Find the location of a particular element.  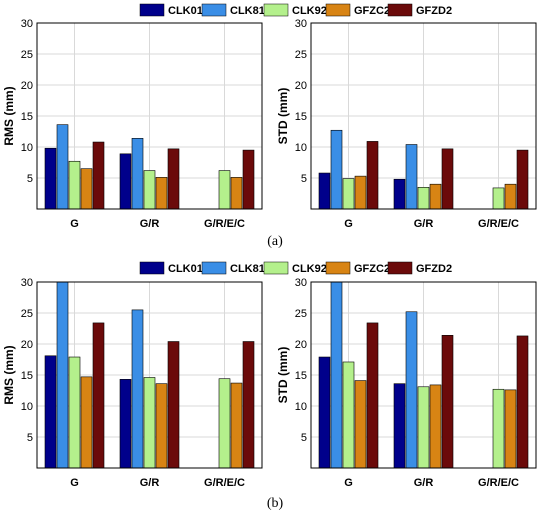

bar-clk92-g is located at coordinates (348, 194).